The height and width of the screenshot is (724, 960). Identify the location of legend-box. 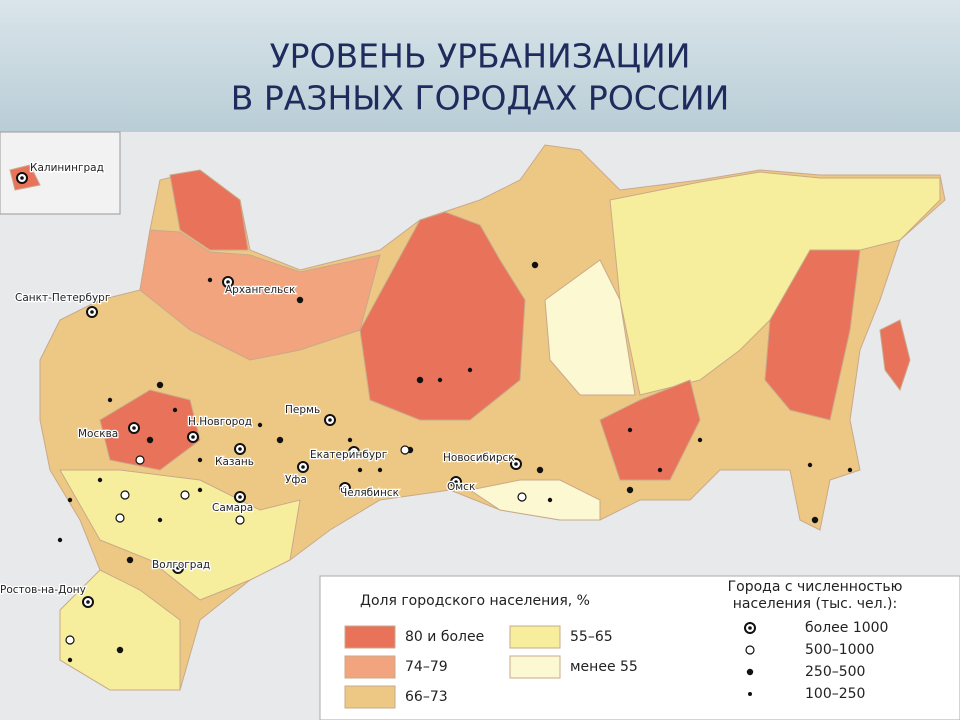
(639, 648).